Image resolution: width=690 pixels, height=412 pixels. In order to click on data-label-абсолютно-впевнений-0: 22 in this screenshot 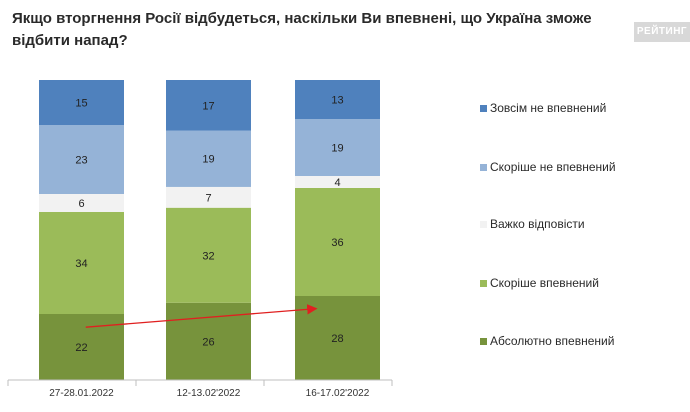, I will do `click(81, 348)`.